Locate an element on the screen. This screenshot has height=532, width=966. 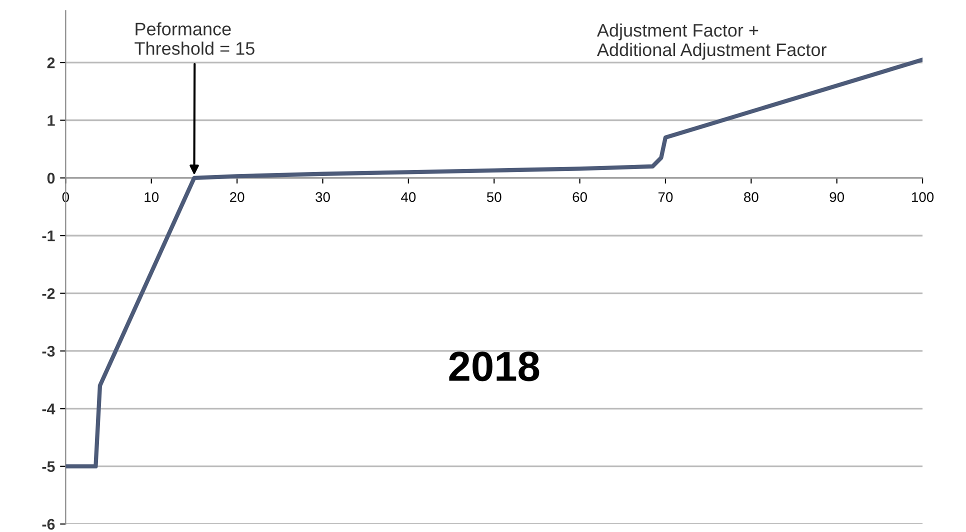
x-tick-label: 0 is located at coordinates (66, 197).